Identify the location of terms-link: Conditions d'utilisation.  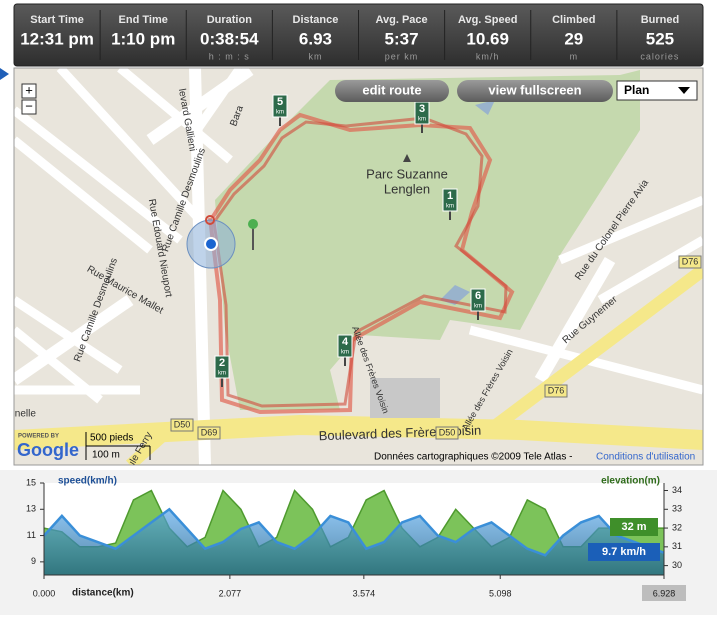
(645, 457).